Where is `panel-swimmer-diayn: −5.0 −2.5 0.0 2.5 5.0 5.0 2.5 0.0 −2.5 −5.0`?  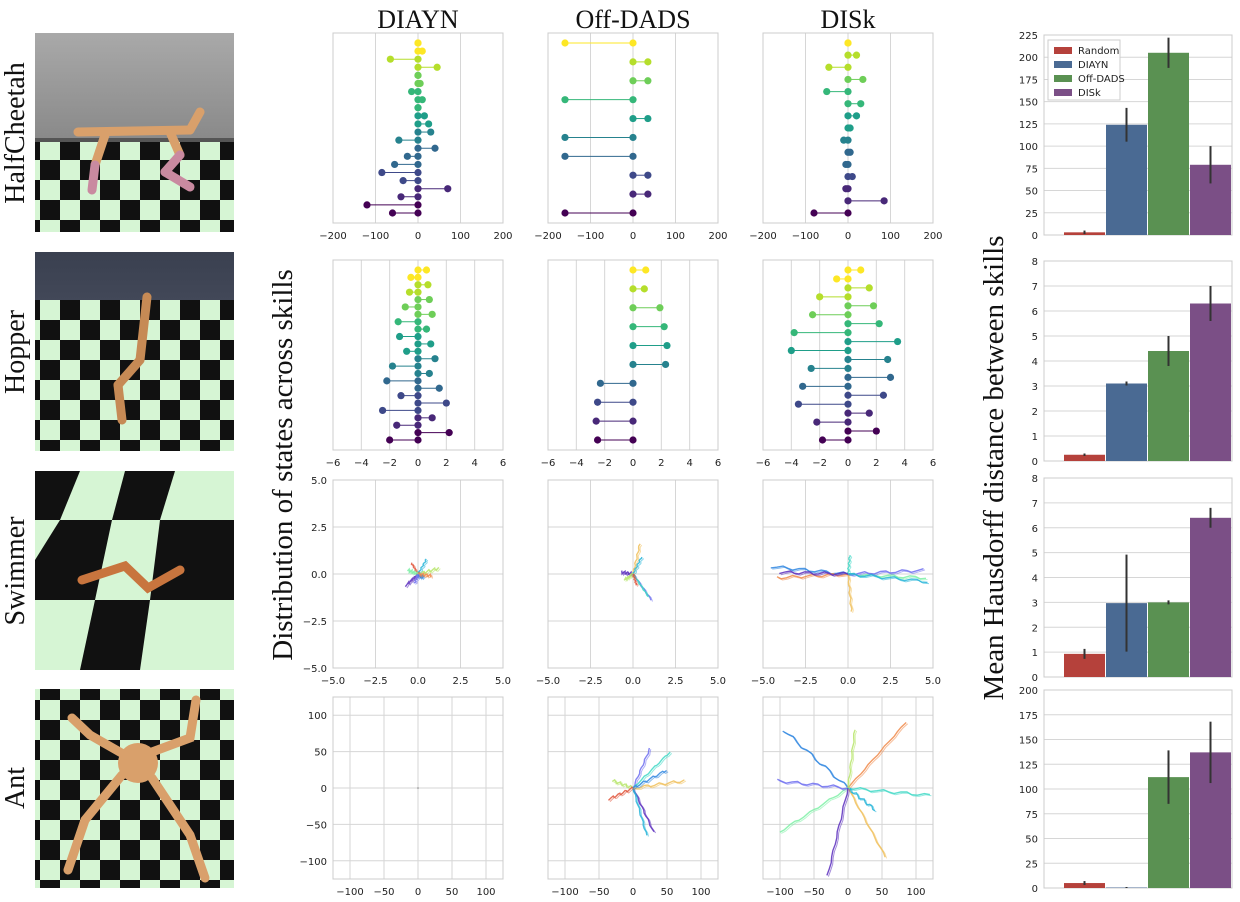 panel-swimmer-diayn: −5.0 −2.5 0.0 2.5 5.0 5.0 2.5 0.0 −2.5 −5.0 is located at coordinates (407, 581).